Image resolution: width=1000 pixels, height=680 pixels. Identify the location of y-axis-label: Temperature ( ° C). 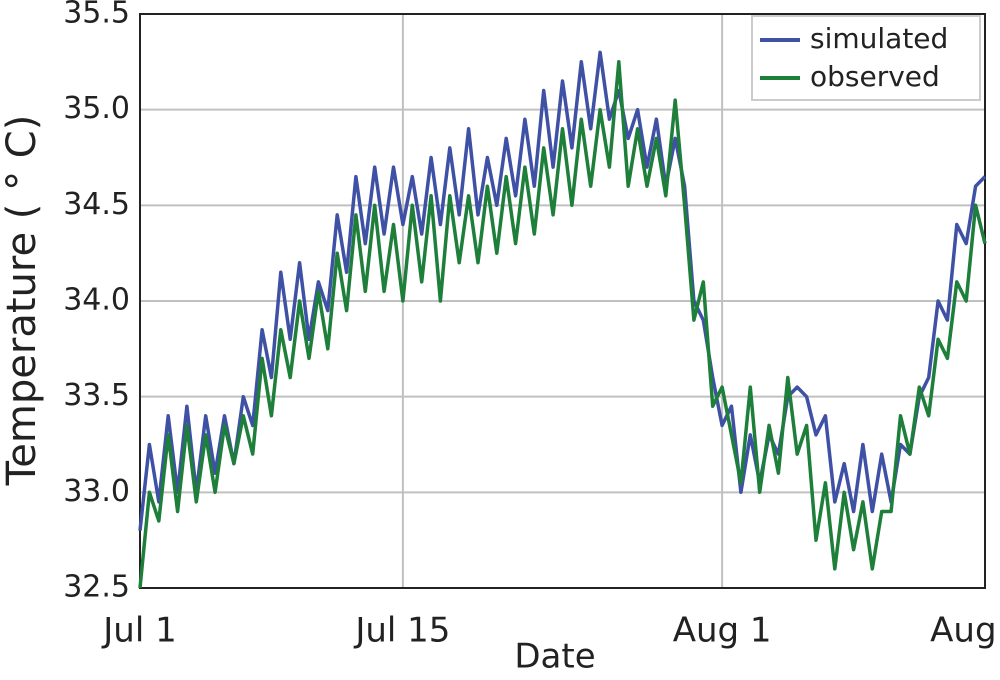
(22, 301).